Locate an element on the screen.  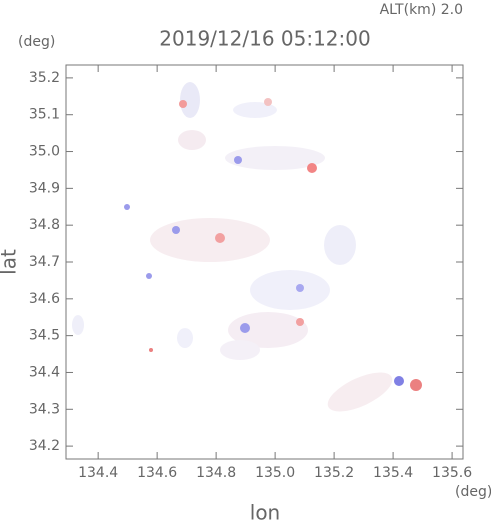
x-axis-label: lon is located at coordinates (265, 511).